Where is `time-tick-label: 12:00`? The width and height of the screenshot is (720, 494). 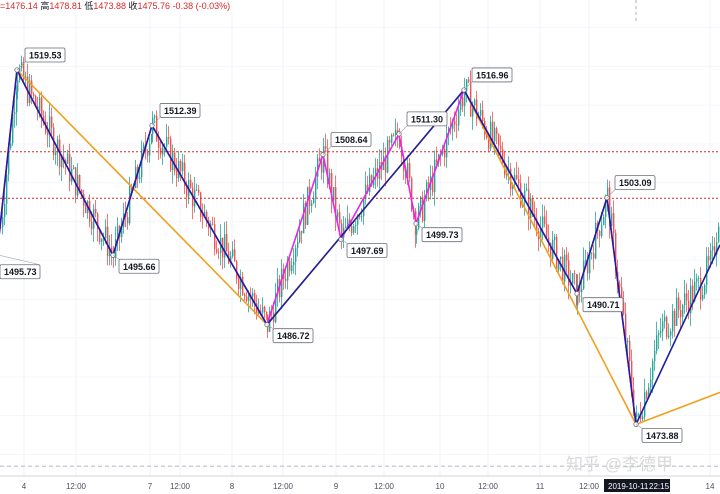 time-tick-label: 12:00 is located at coordinates (488, 486).